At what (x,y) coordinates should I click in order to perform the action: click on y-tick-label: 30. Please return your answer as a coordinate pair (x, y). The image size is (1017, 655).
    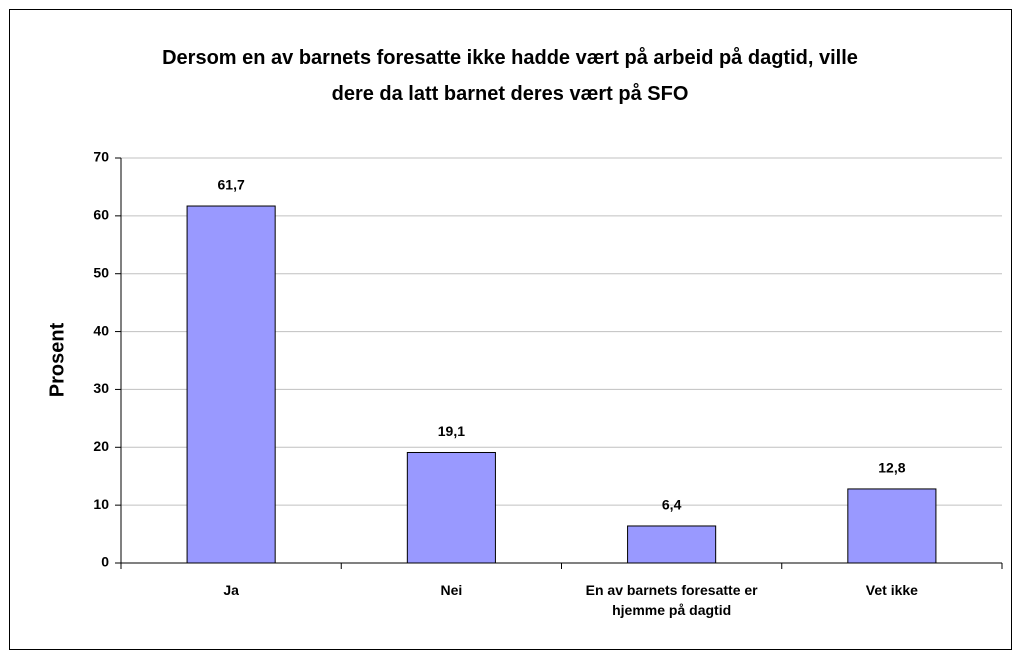
    Looking at the image, I should click on (101, 388).